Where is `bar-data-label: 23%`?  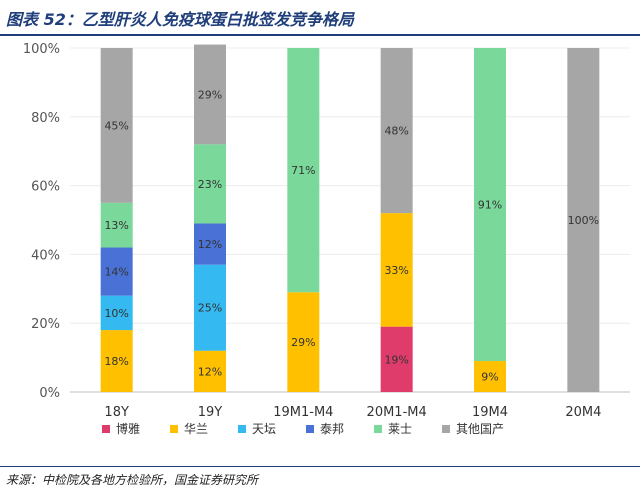
bar-data-label: 23% is located at coordinates (210, 184).